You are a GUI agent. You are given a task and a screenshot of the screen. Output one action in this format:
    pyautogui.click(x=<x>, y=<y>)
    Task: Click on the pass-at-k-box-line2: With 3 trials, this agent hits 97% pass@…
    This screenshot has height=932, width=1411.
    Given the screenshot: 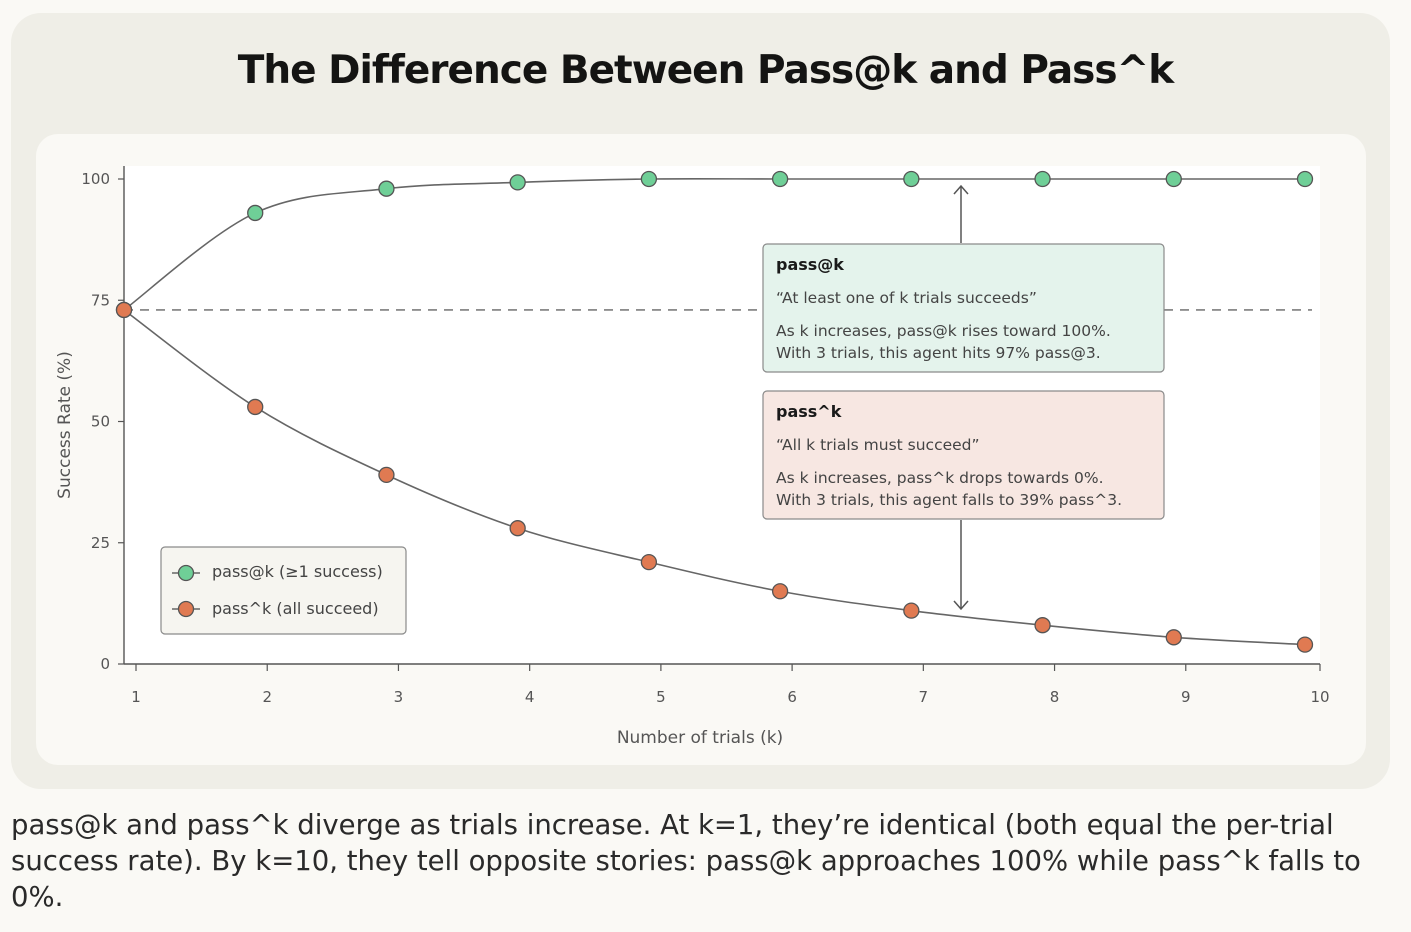 What is the action you would take?
    pyautogui.click(x=938, y=353)
    